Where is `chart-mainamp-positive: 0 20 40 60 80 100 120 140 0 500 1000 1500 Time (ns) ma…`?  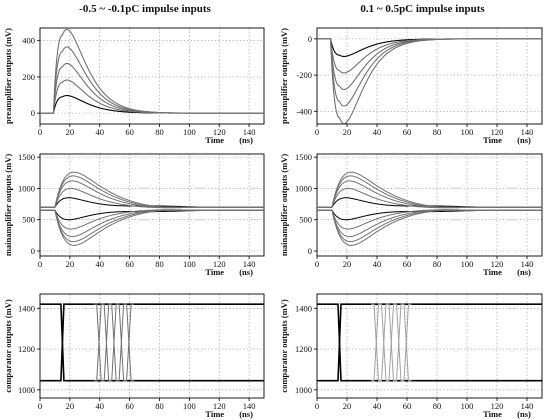 chart-mainamp-positive: 0 20 40 60 80 100 120 140 0 500 1000 1500 Time (ns) ma… is located at coordinates (411, 214).